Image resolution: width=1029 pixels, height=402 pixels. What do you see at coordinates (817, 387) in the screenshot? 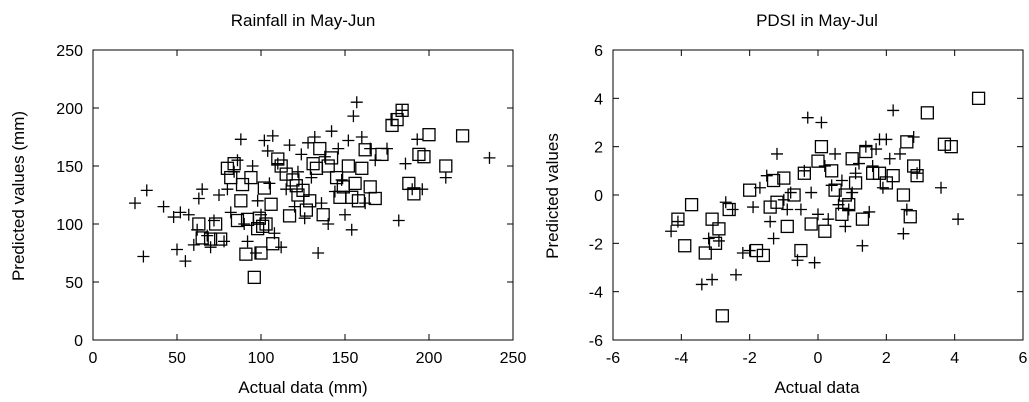
I see `x-axis-label: Actual data` at bounding box center [817, 387].